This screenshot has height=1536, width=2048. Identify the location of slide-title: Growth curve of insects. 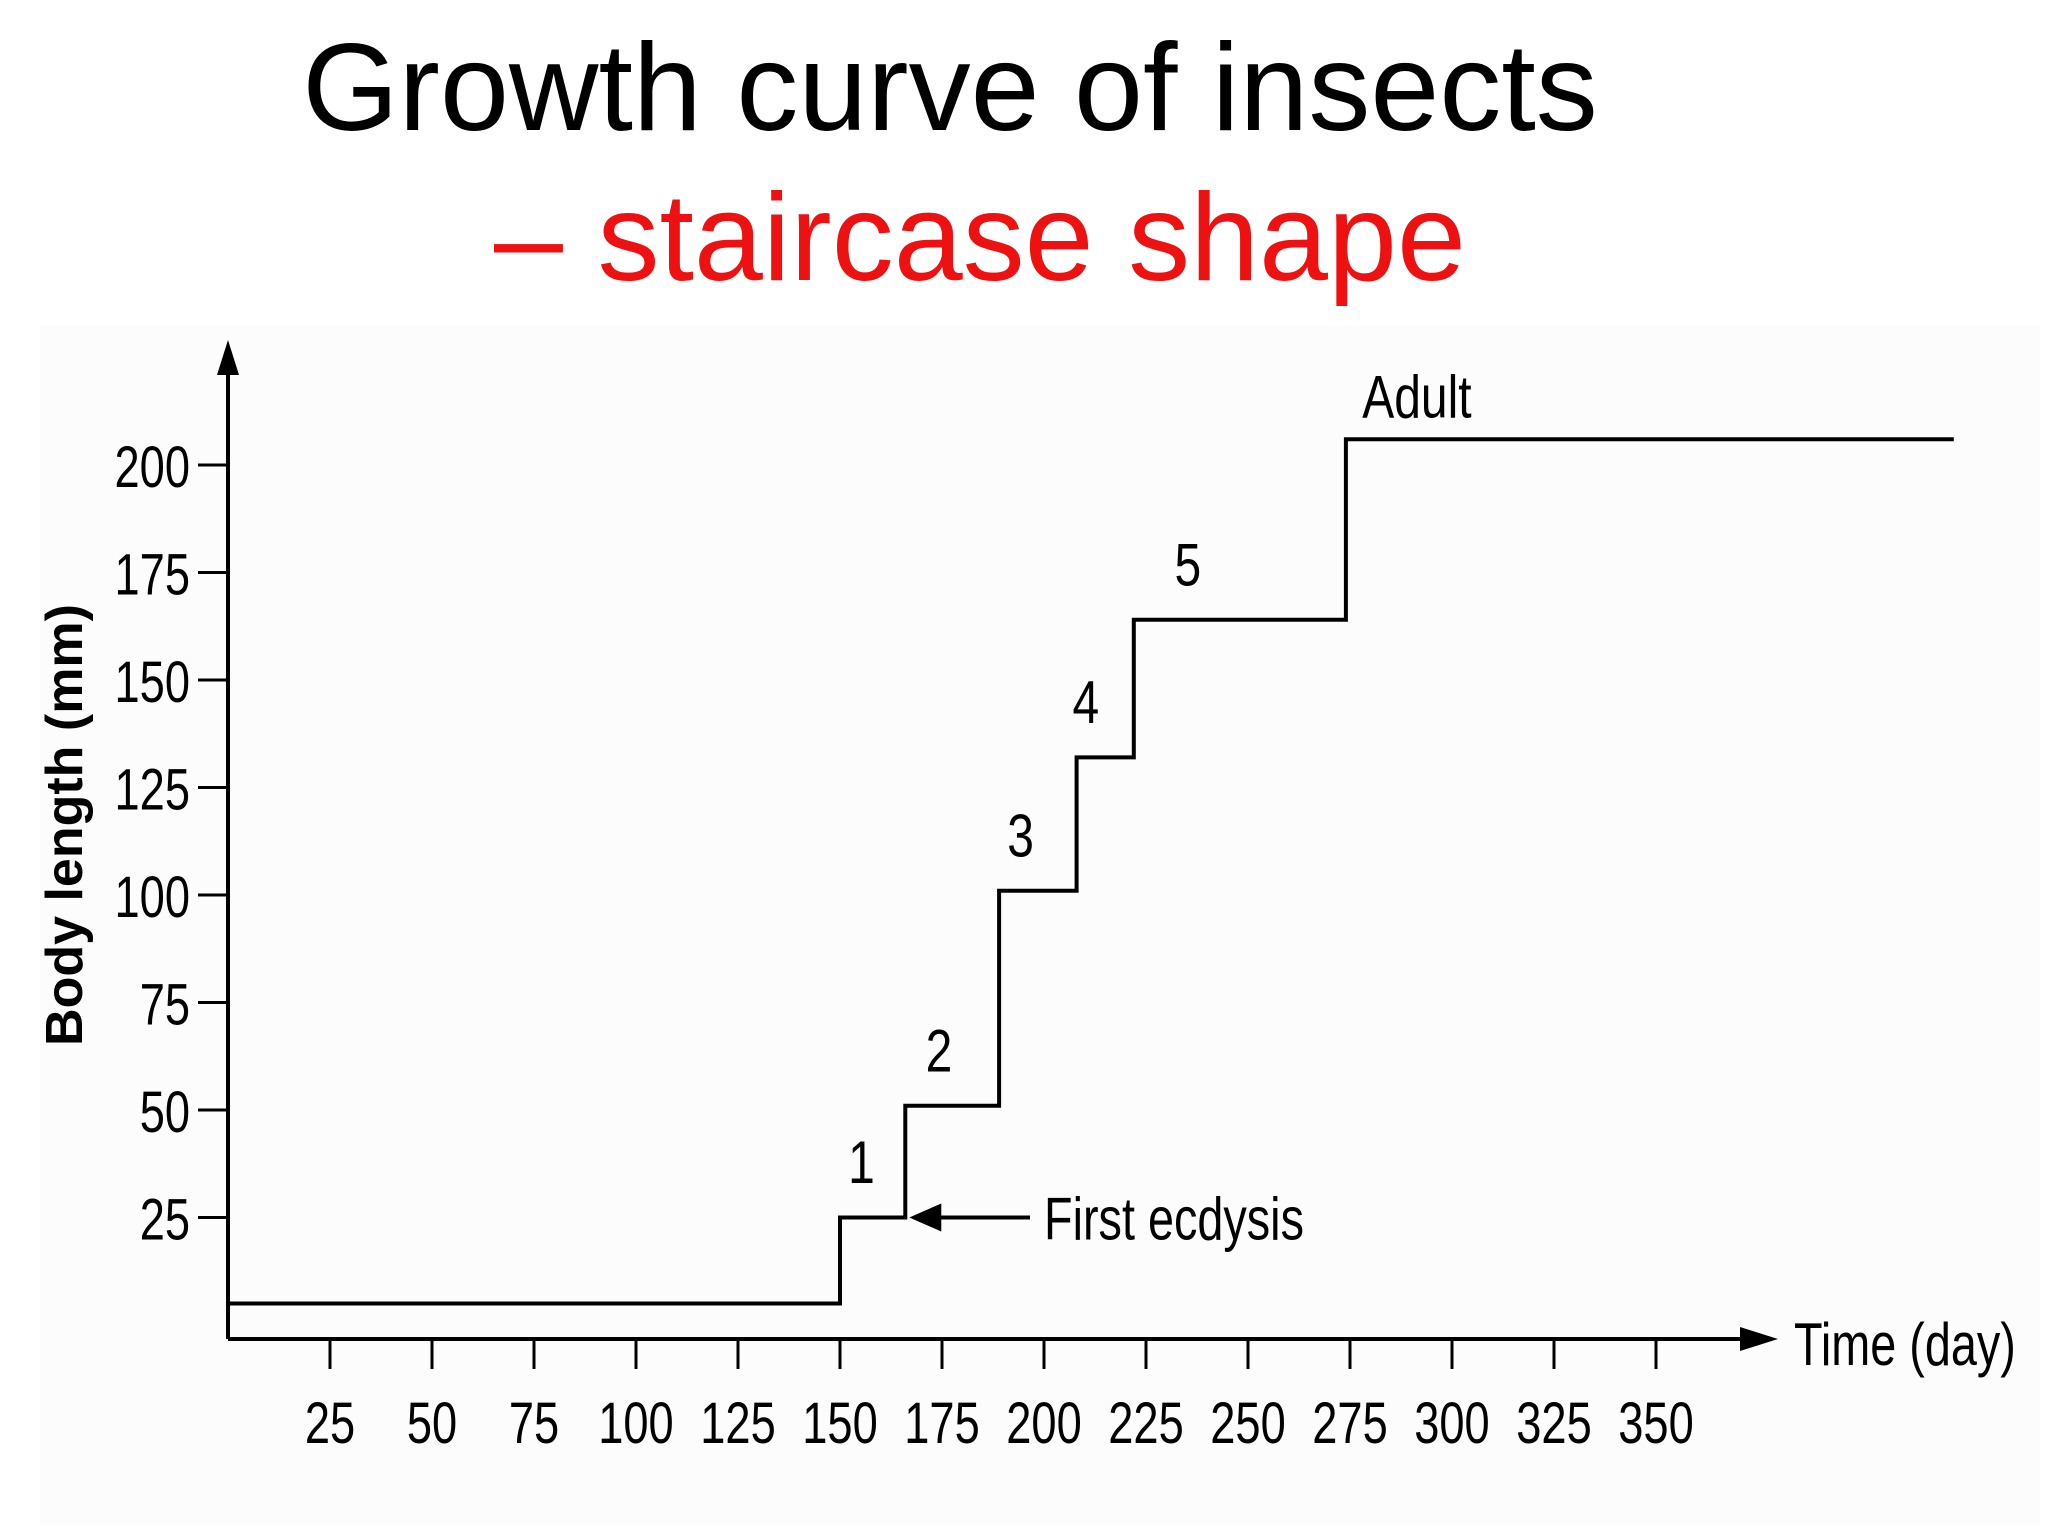
(950, 88).